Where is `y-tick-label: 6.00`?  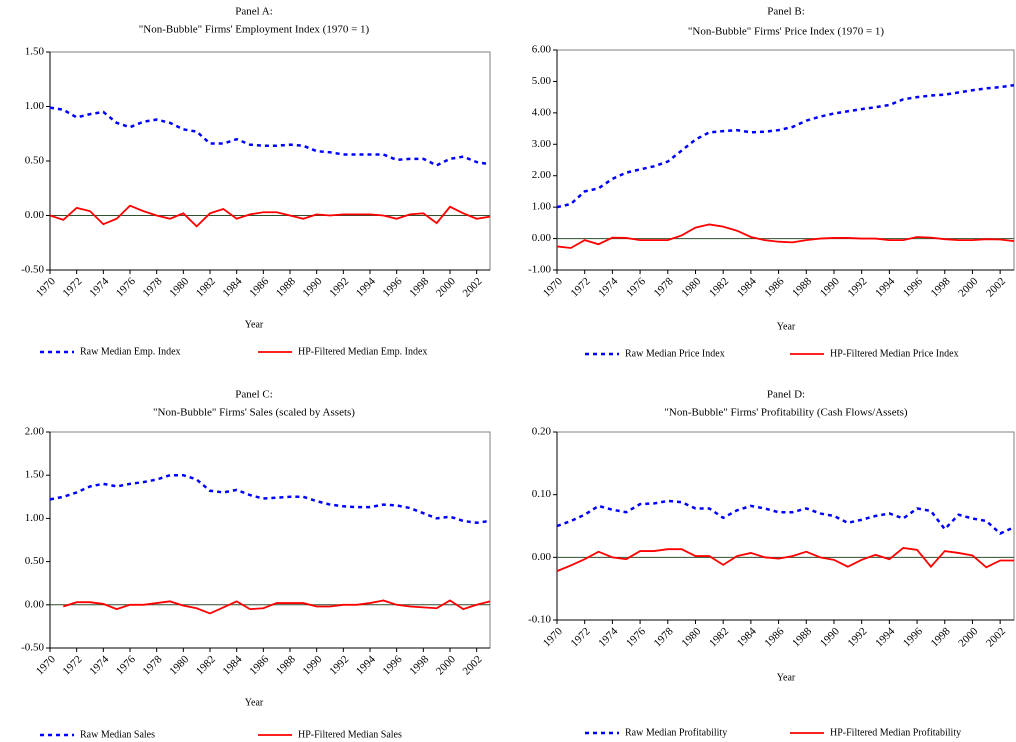 y-tick-label: 6.00 is located at coordinates (542, 50).